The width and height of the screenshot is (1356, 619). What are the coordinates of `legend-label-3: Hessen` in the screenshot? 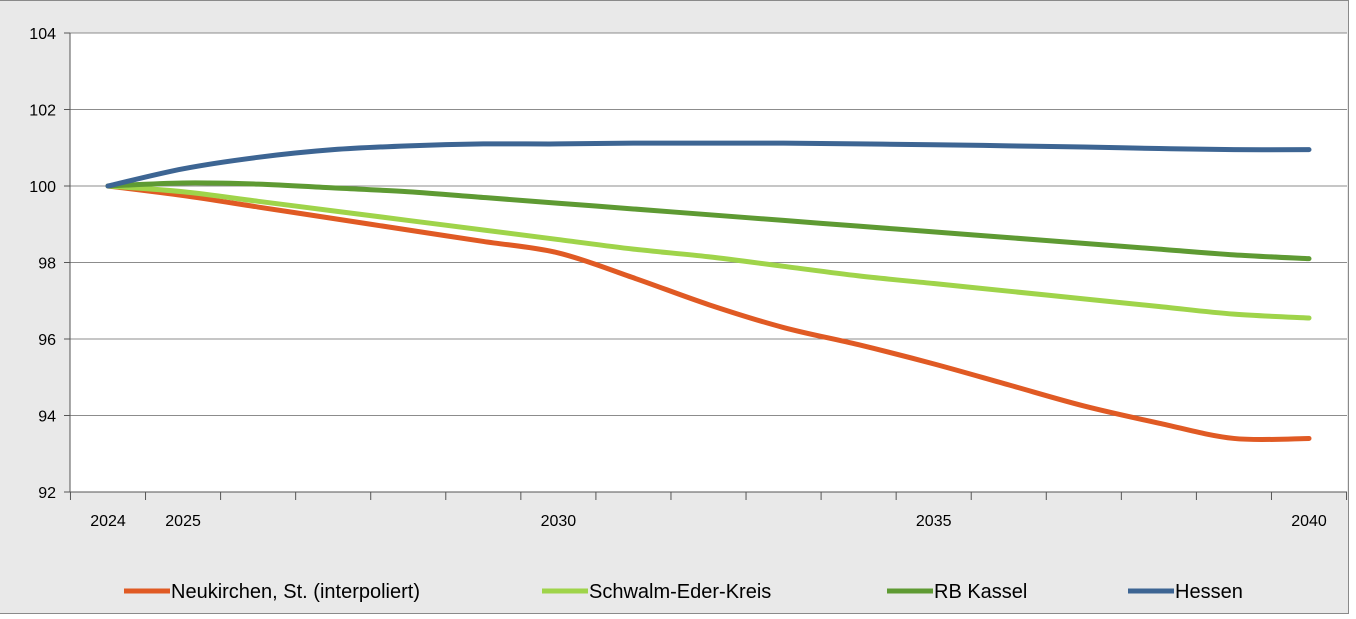 It's located at (1209, 592).